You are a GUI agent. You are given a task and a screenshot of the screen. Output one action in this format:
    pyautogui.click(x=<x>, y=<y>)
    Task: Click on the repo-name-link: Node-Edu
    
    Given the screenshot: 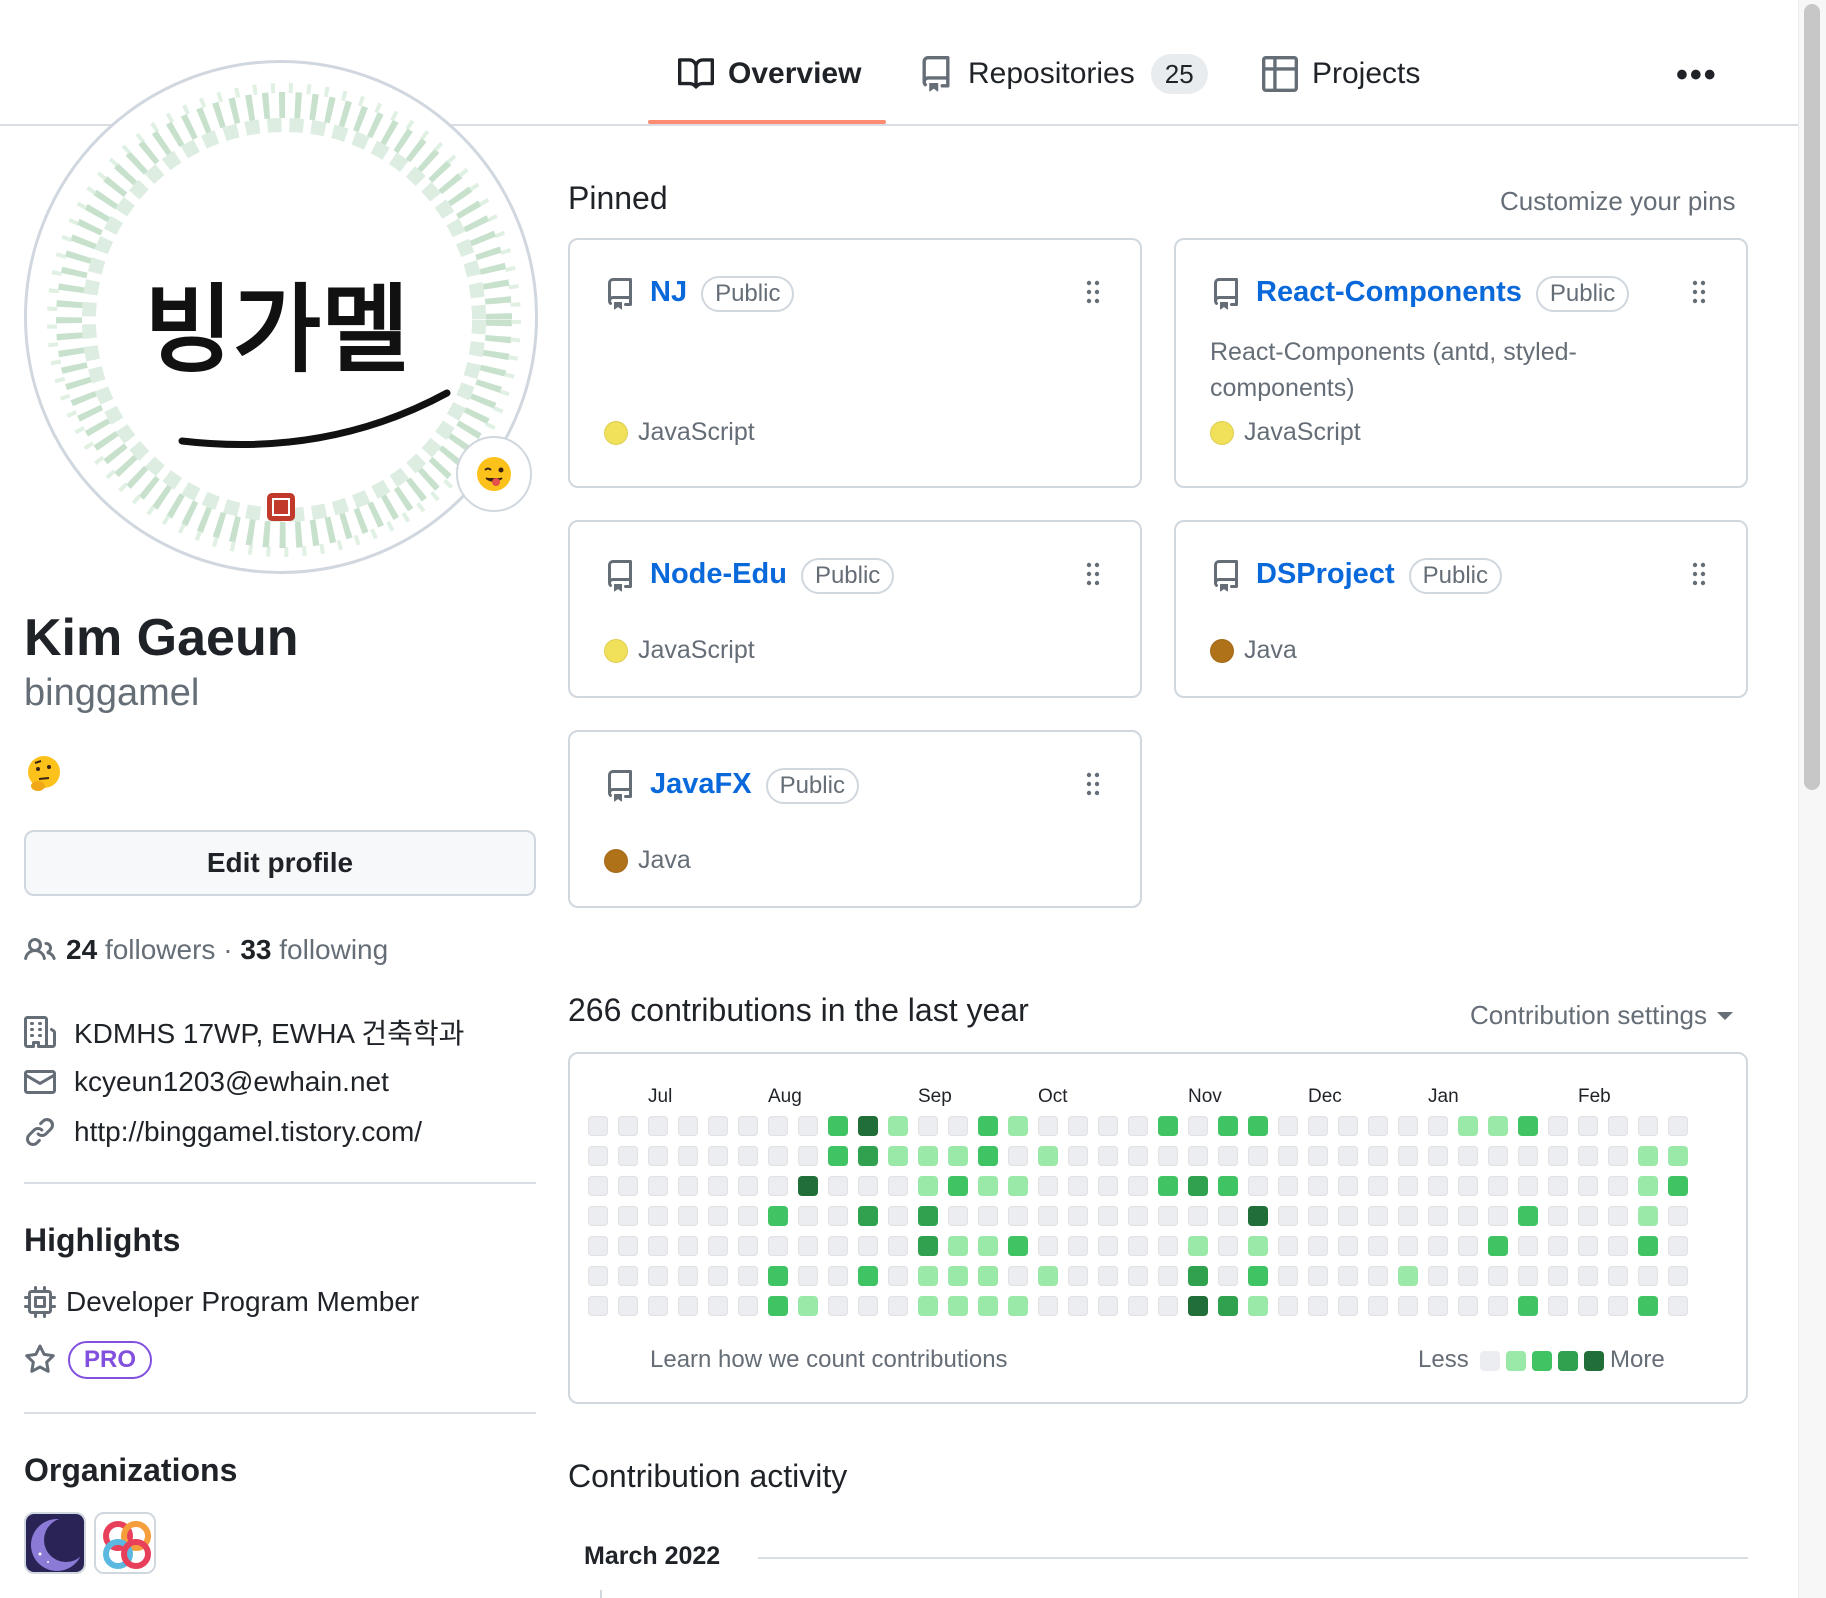 What is the action you would take?
    pyautogui.click(x=718, y=574)
    